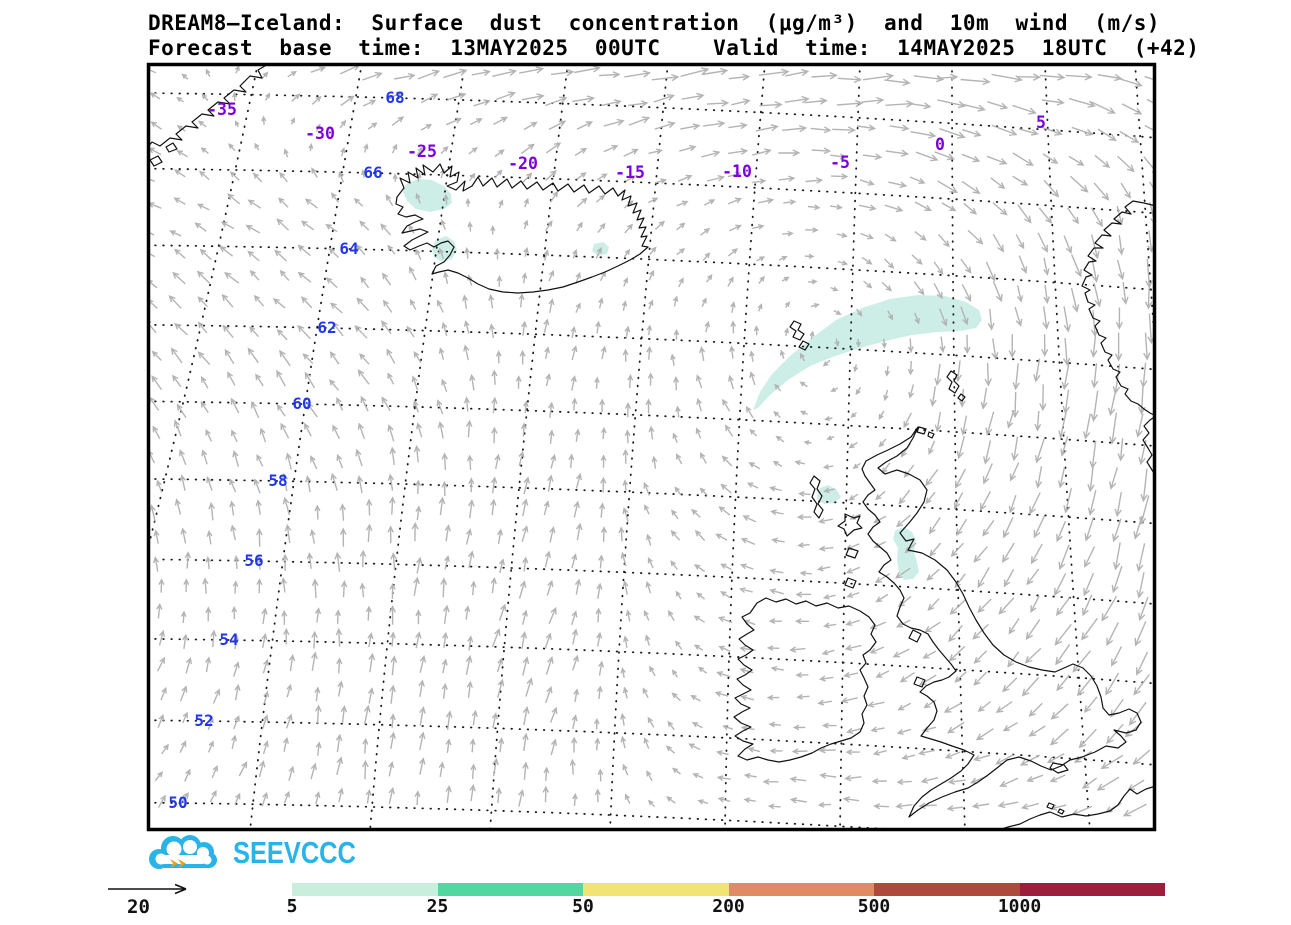  I want to click on cloud-arrow-icon, so click(178, 863).